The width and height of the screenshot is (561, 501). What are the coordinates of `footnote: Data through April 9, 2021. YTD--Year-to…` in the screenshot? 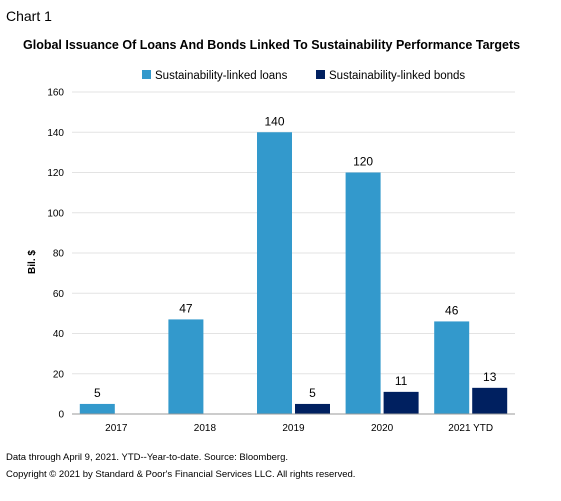 It's located at (147, 457).